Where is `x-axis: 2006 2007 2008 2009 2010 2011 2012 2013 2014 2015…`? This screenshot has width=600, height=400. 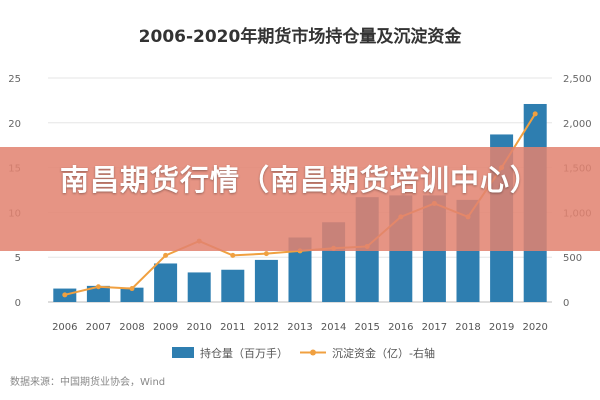 x-axis: 2006 2007 2008 2009 2010 2011 2012 2013 2014 2015… is located at coordinates (300, 327).